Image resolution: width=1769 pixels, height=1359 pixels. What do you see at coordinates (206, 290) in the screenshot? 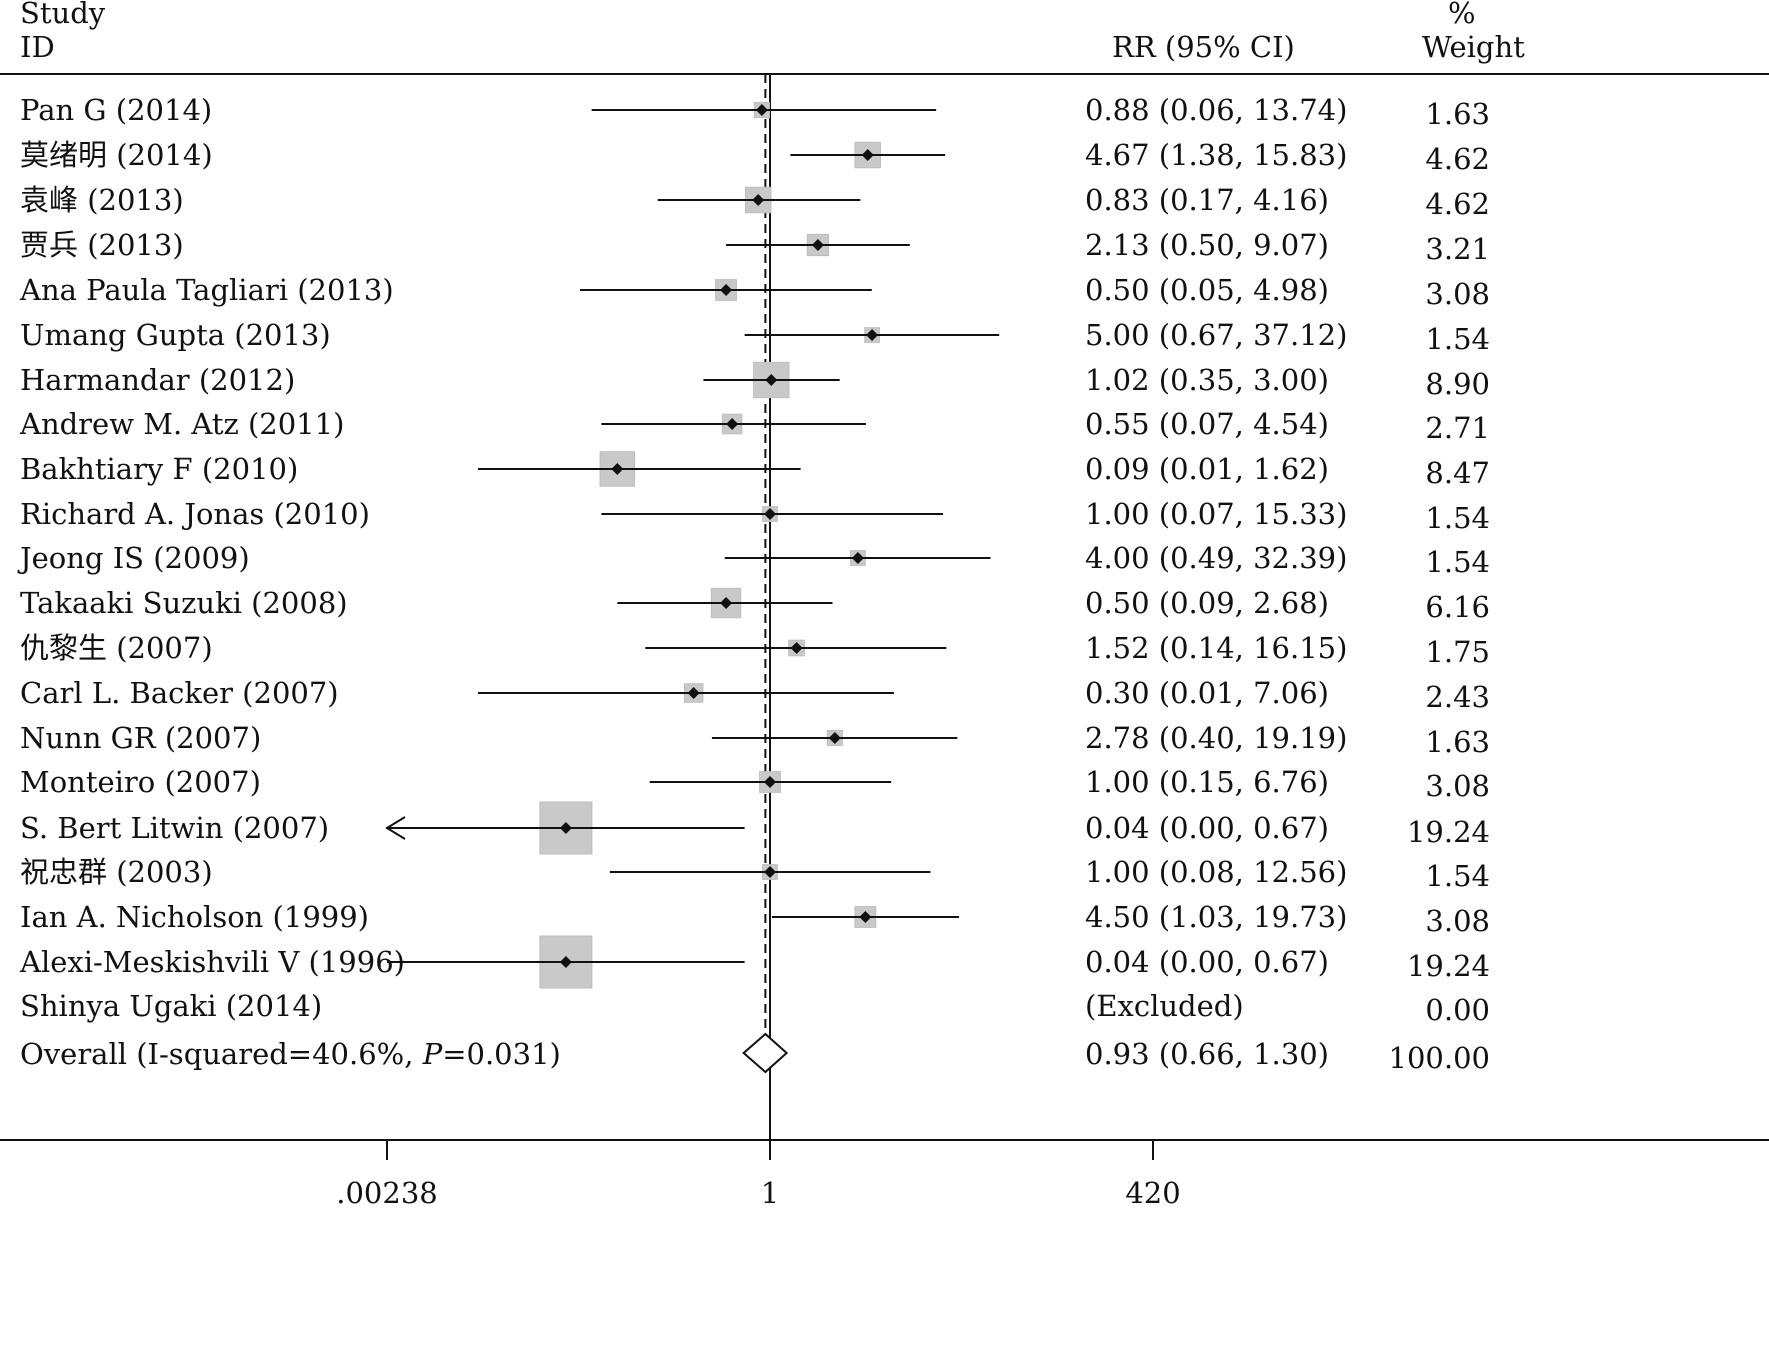
I see `study-label: Ana Paula Tagliari (2013)` at bounding box center [206, 290].